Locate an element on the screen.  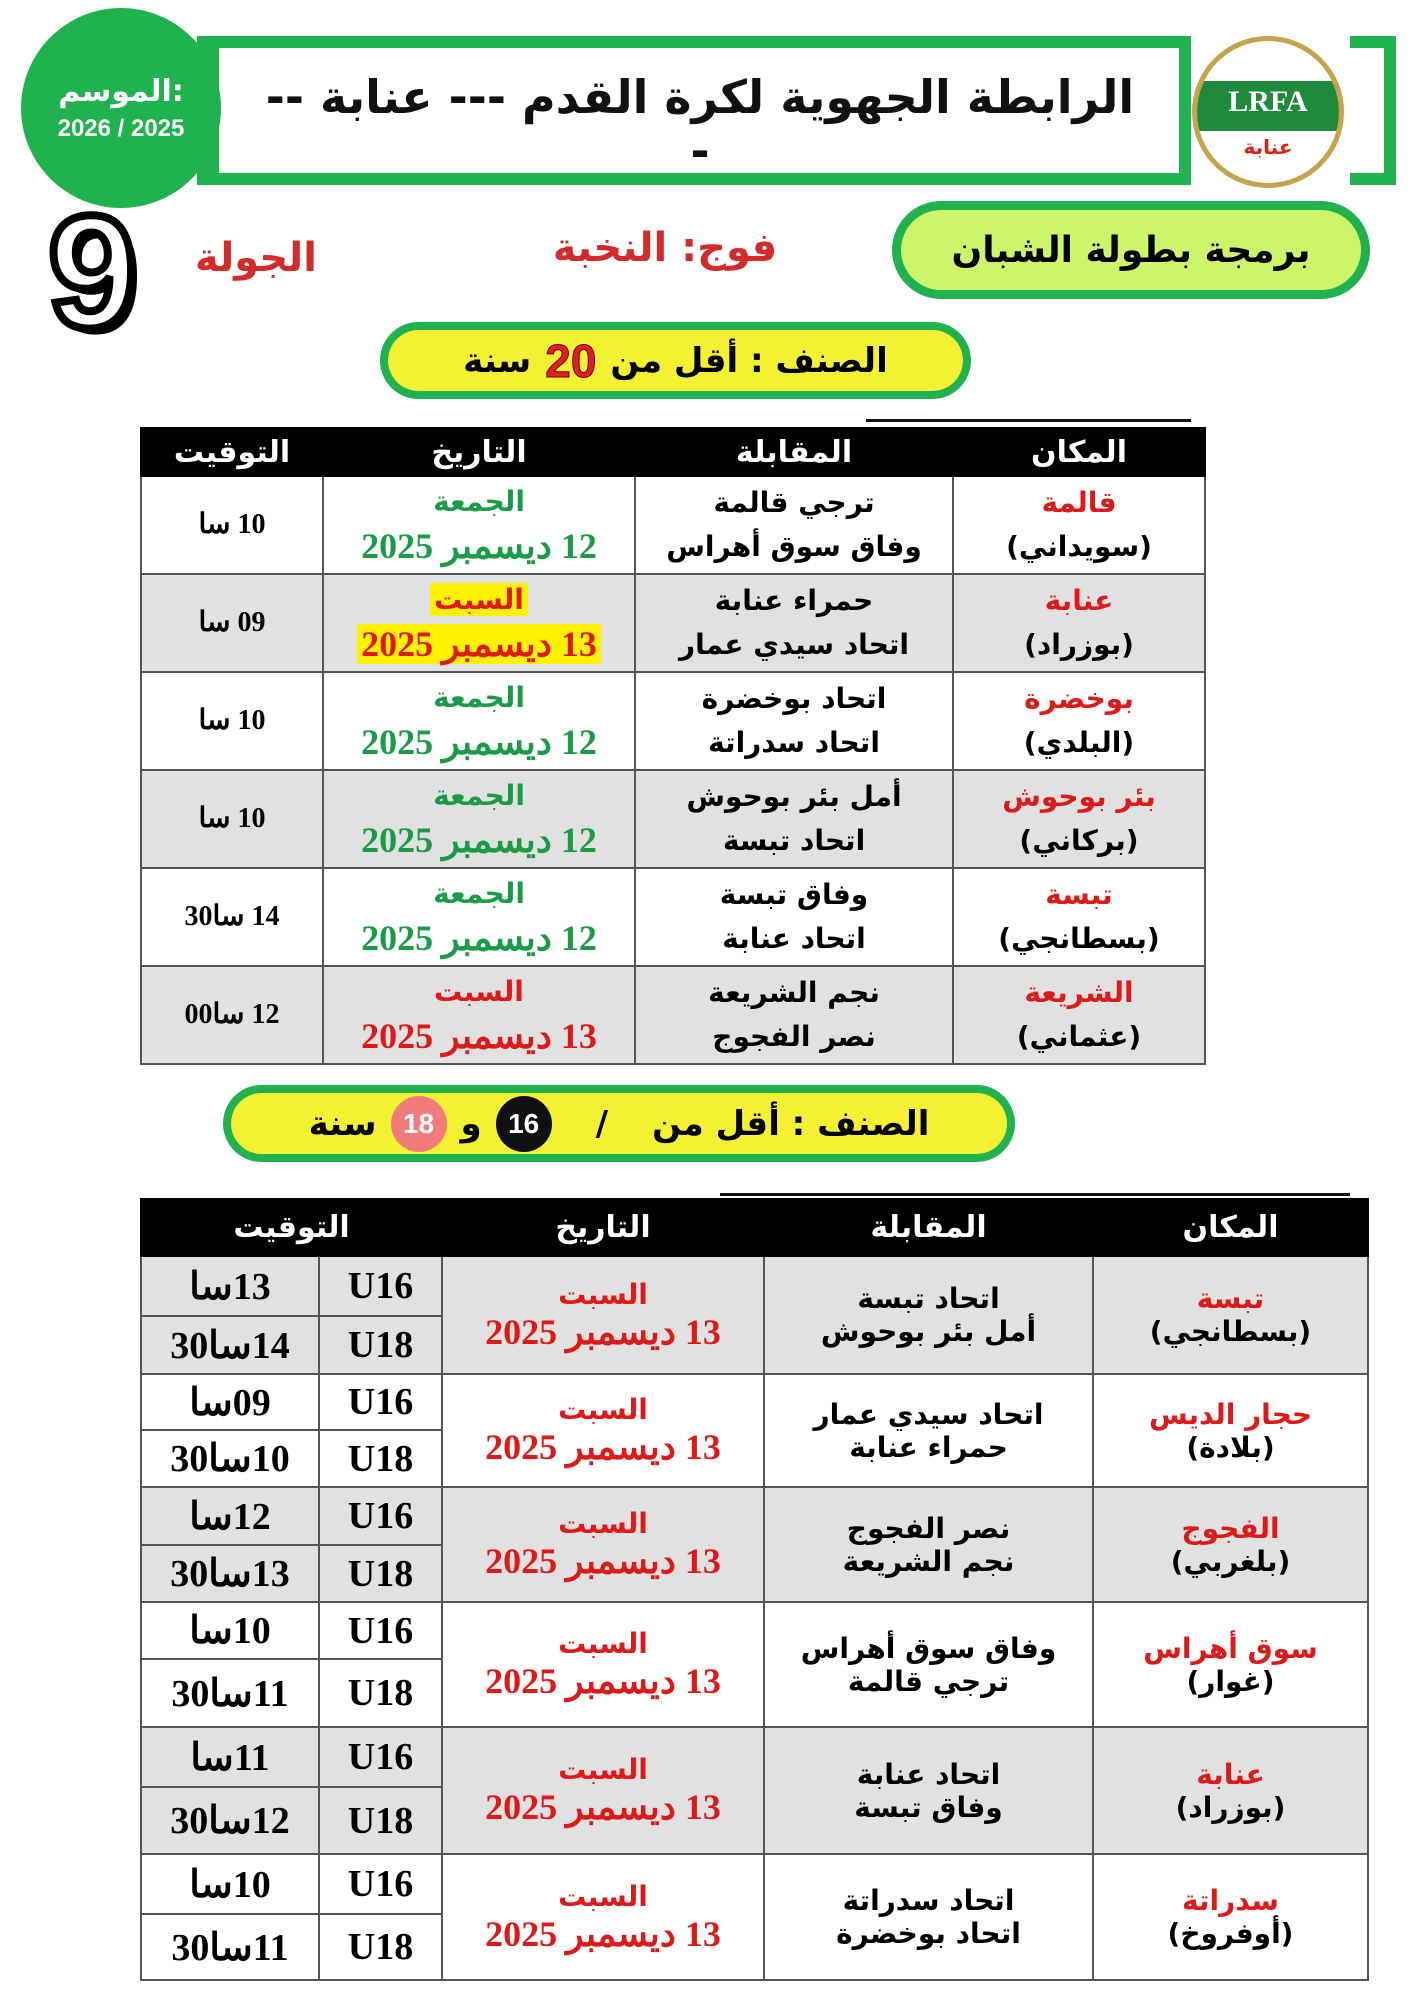
youth-title-pill: برمجة بطولة الشبان is located at coordinates (1131, 250).